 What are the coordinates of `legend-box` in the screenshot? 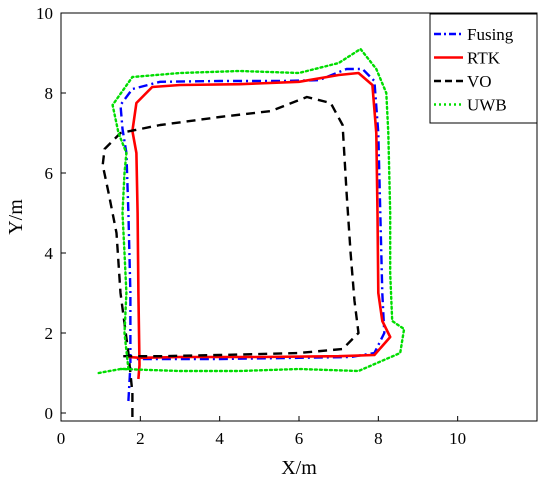 It's located at (483, 68).